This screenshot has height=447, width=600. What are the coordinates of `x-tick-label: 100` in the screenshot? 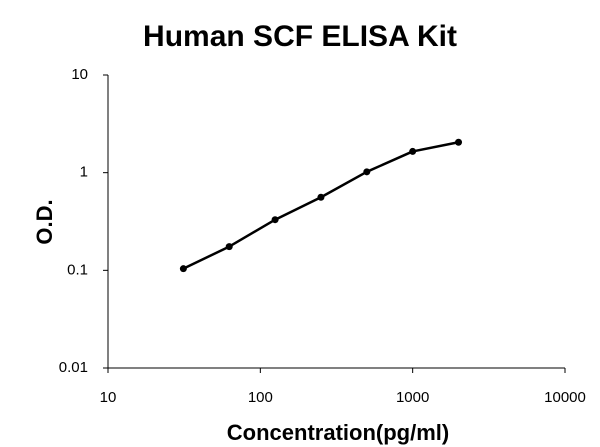 It's located at (260, 397).